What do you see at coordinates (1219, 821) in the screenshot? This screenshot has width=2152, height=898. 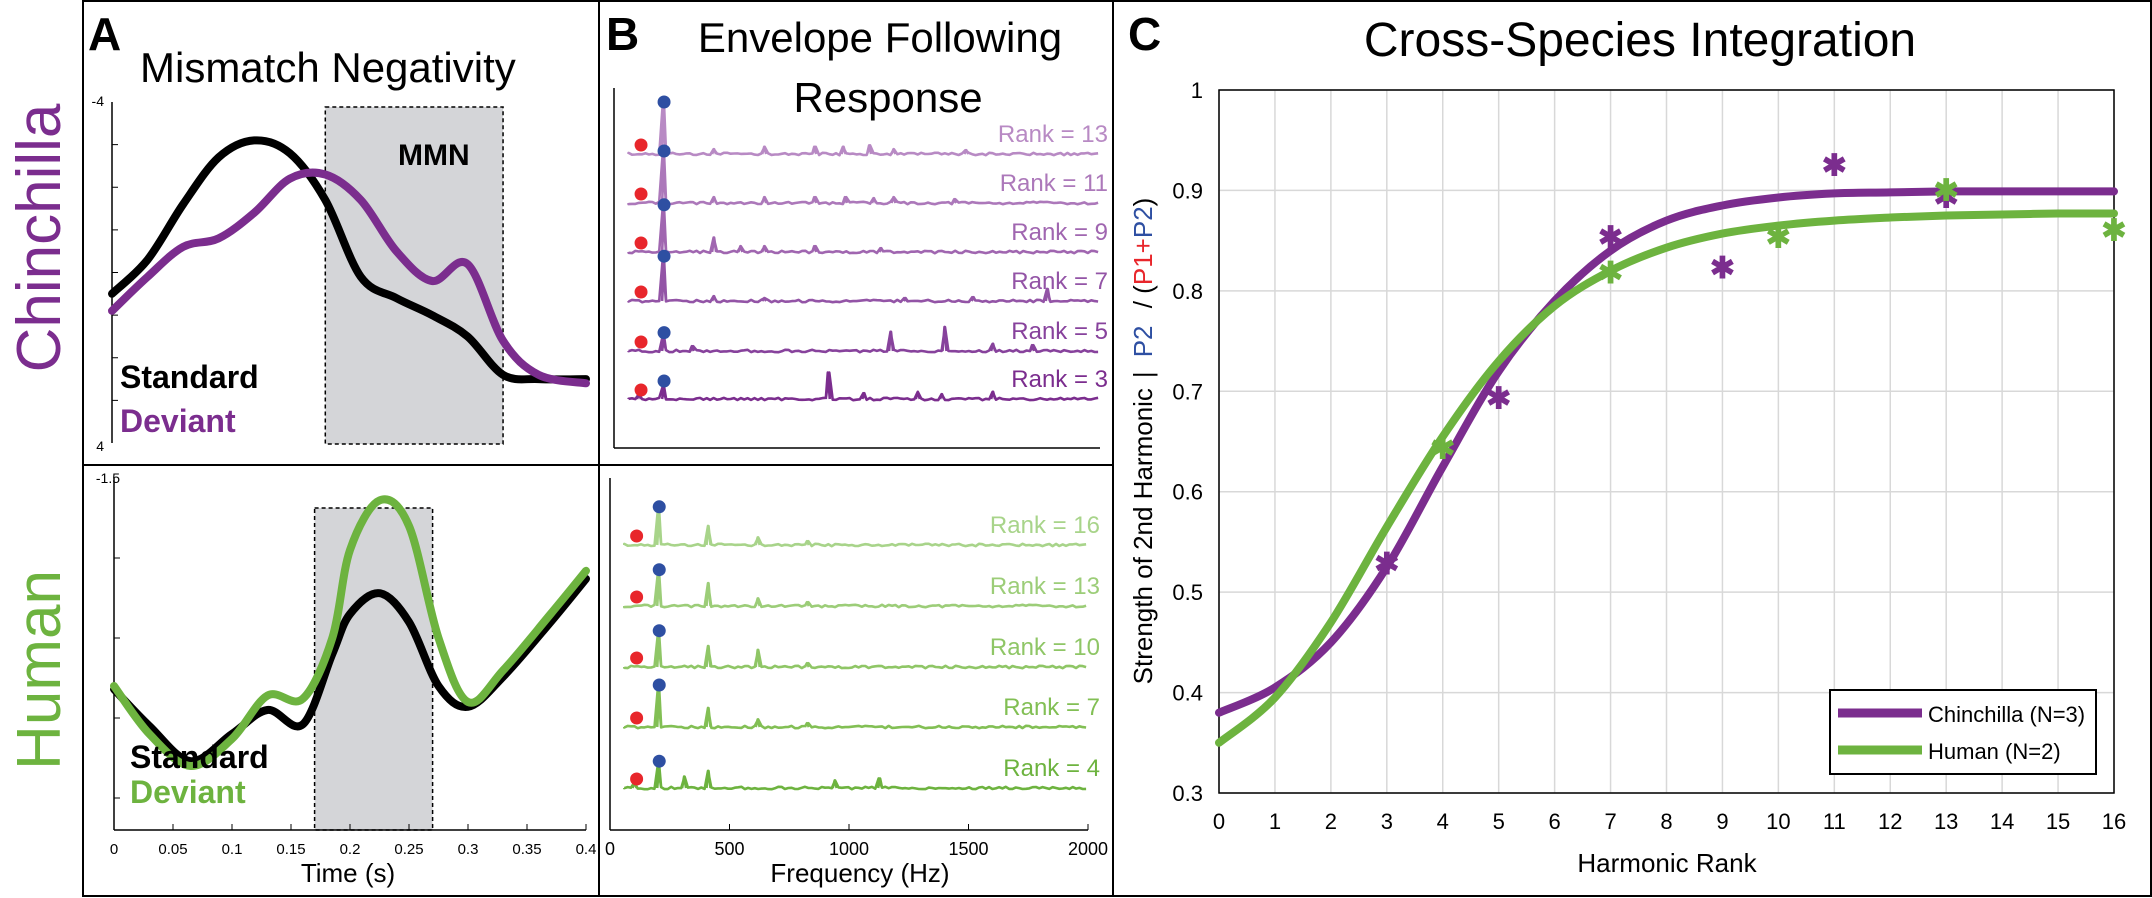 I see `c-xtick-label: 0` at bounding box center [1219, 821].